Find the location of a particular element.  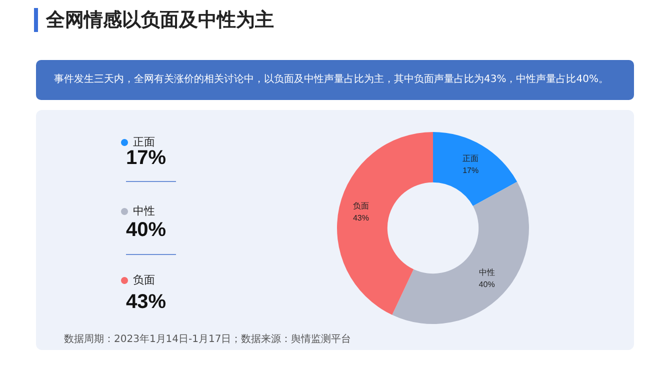

slice-label: 正面 is located at coordinates (470, 158).